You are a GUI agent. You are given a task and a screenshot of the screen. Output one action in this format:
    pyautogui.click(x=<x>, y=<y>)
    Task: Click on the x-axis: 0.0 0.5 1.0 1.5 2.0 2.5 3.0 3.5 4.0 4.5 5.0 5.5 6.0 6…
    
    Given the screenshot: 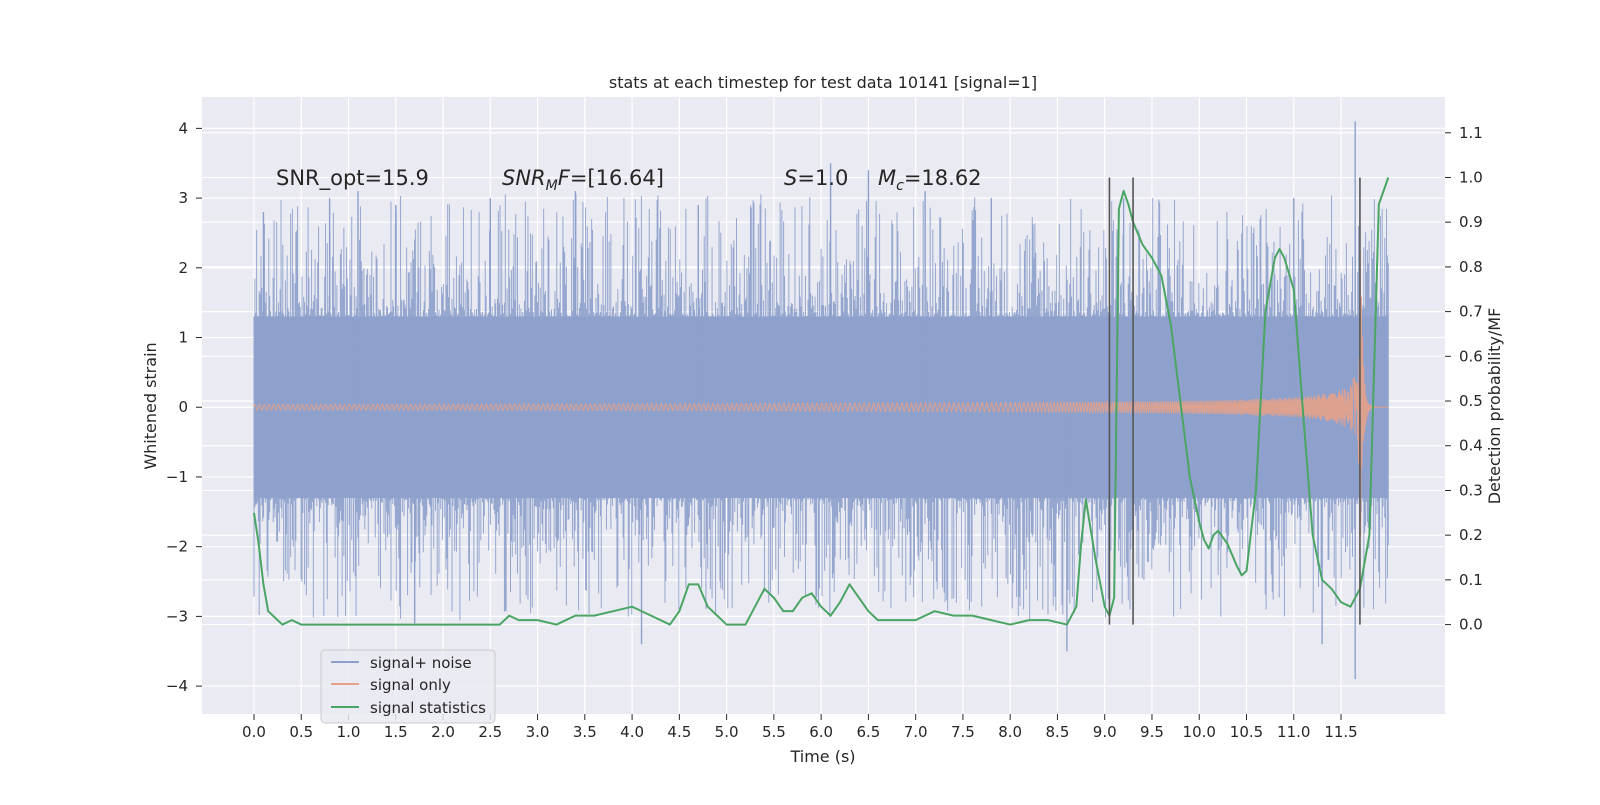 What is the action you would take?
    pyautogui.click(x=800, y=727)
    